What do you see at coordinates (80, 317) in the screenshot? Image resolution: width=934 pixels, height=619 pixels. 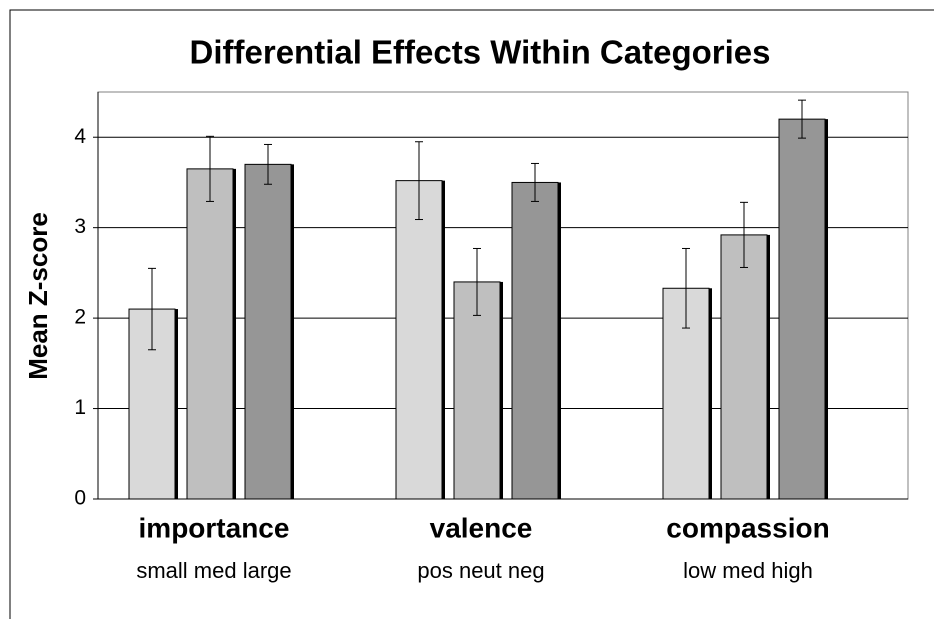 I see `y-tick-label: 2` at bounding box center [80, 317].